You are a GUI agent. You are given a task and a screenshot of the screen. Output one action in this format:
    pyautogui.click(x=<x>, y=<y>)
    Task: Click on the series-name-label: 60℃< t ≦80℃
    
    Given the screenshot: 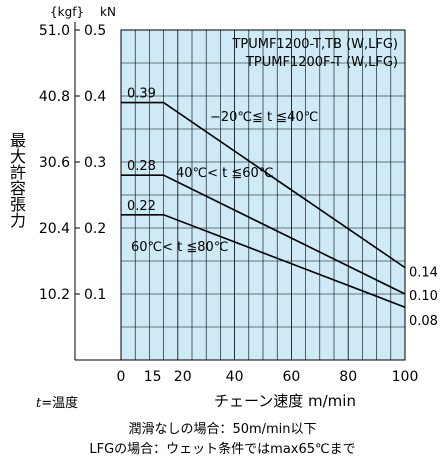 What is the action you would take?
    pyautogui.click(x=179, y=247)
    